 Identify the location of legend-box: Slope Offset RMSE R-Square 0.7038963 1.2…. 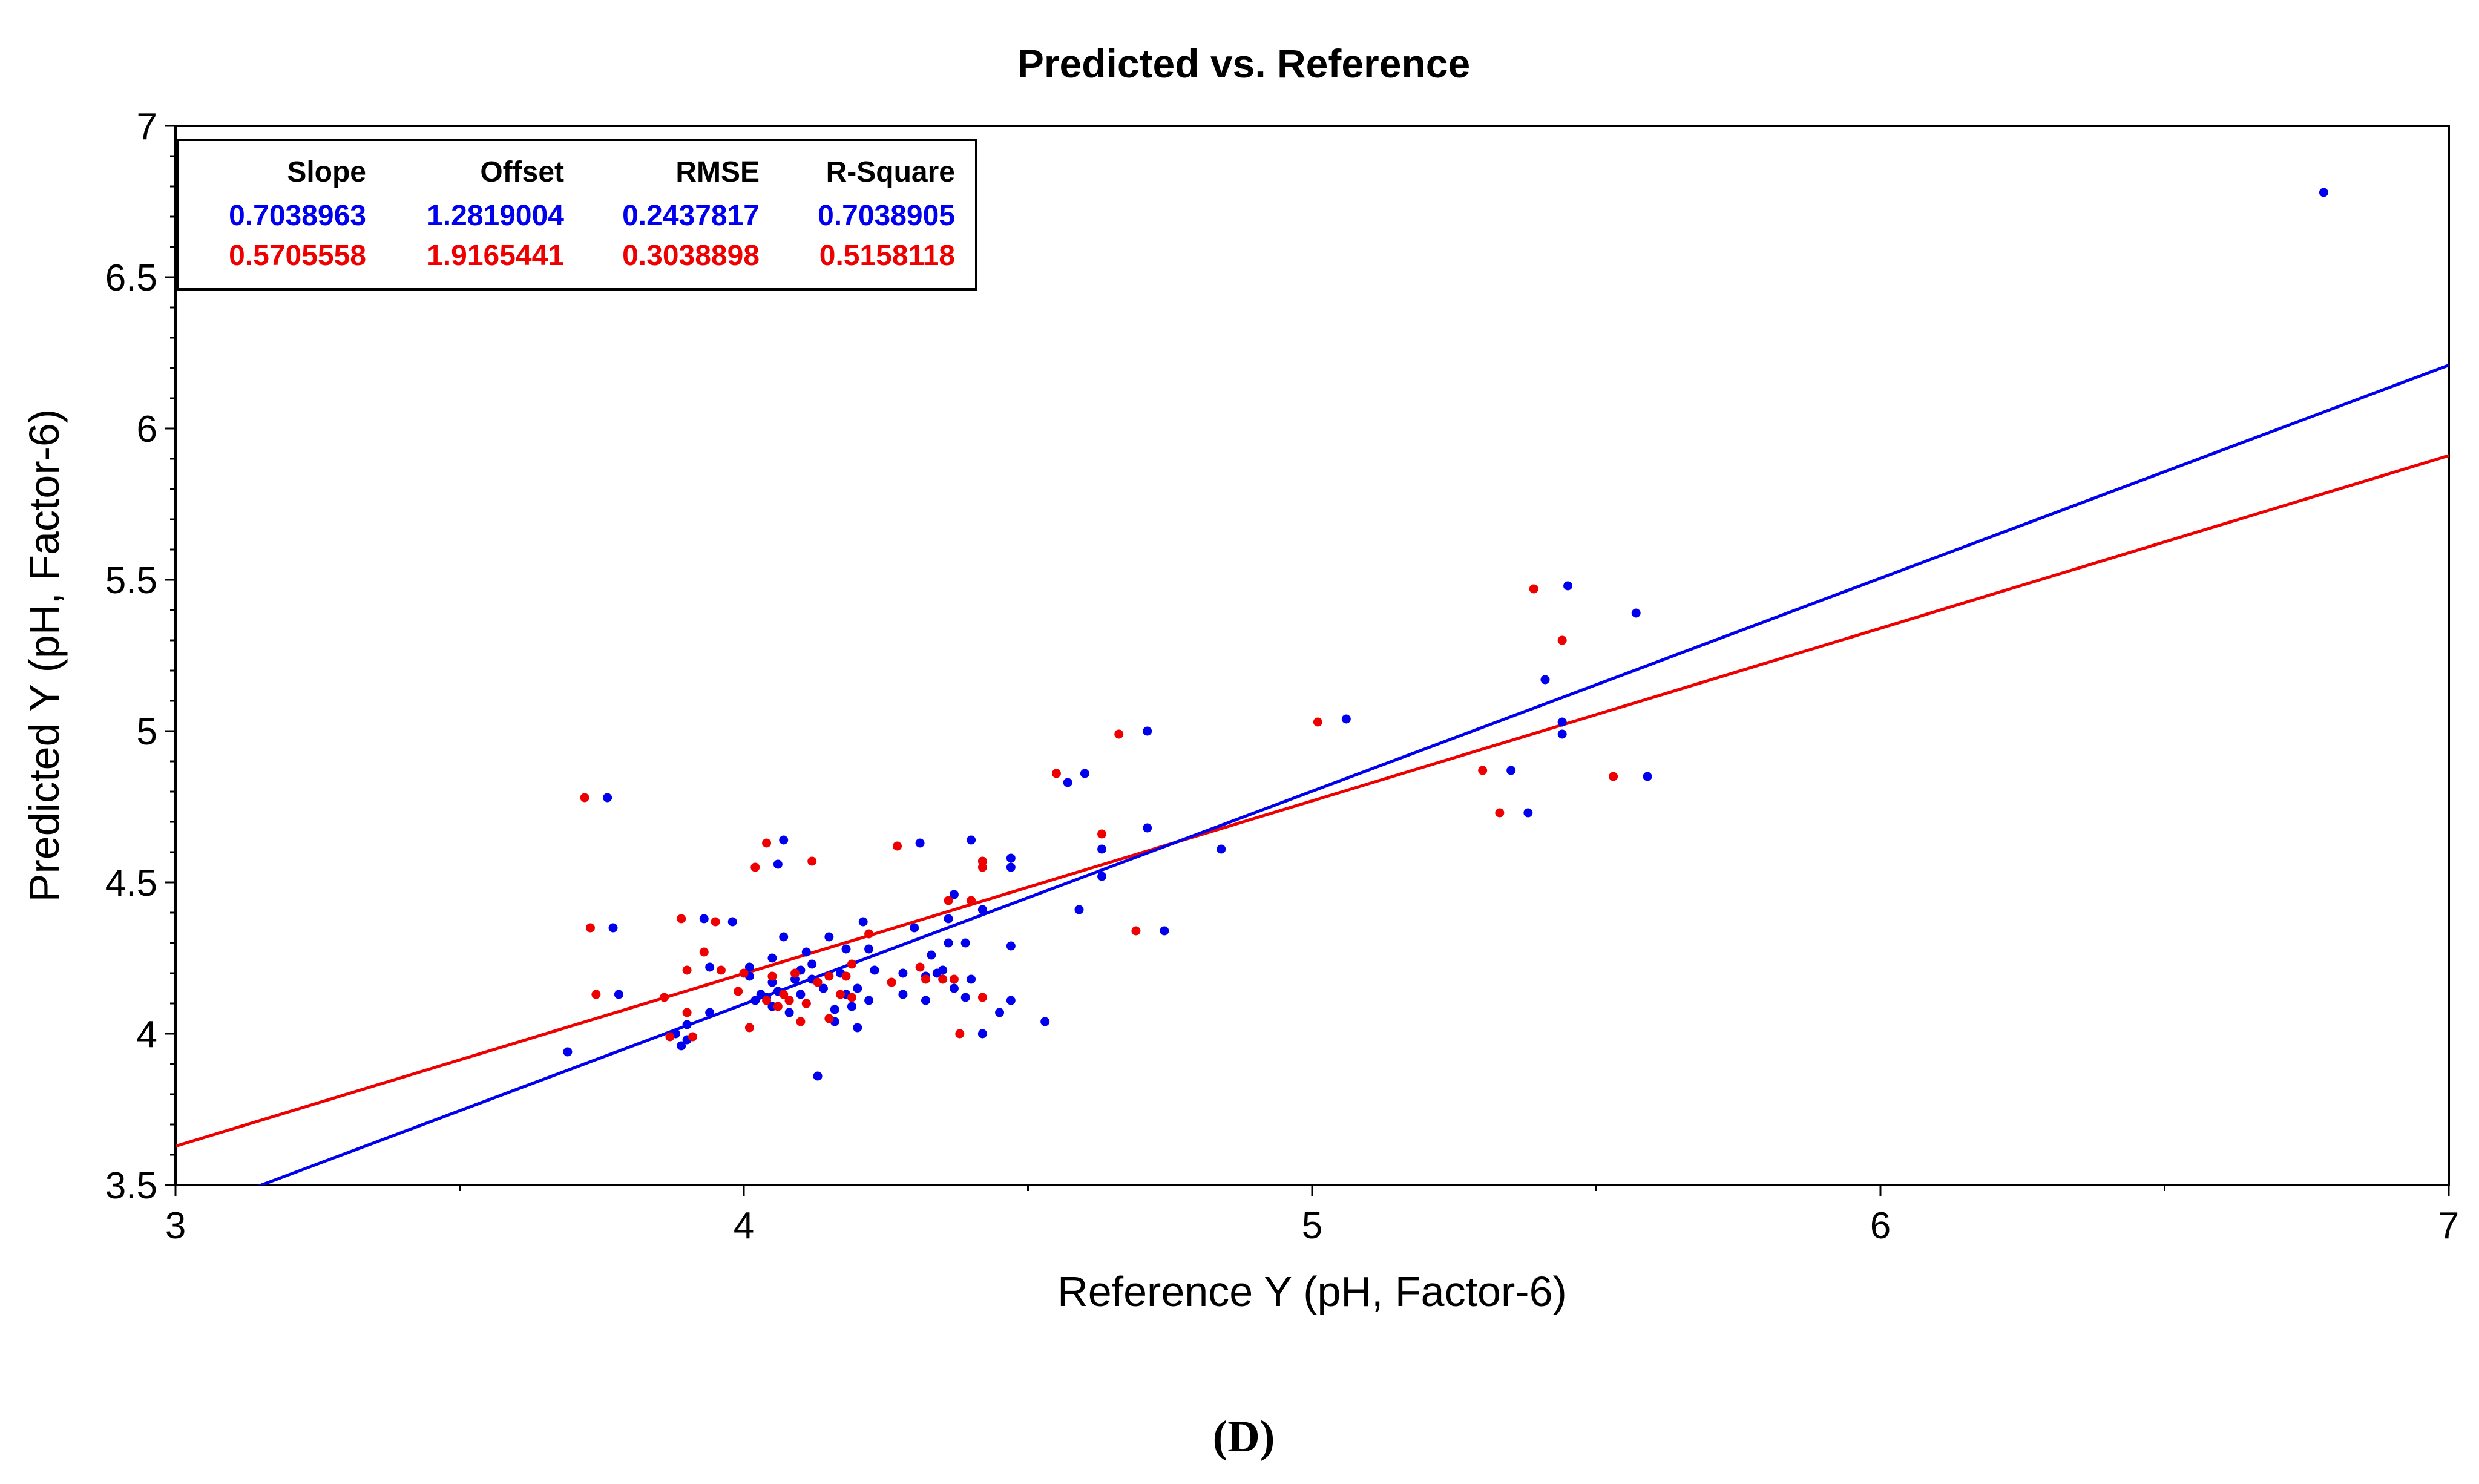
(576, 215).